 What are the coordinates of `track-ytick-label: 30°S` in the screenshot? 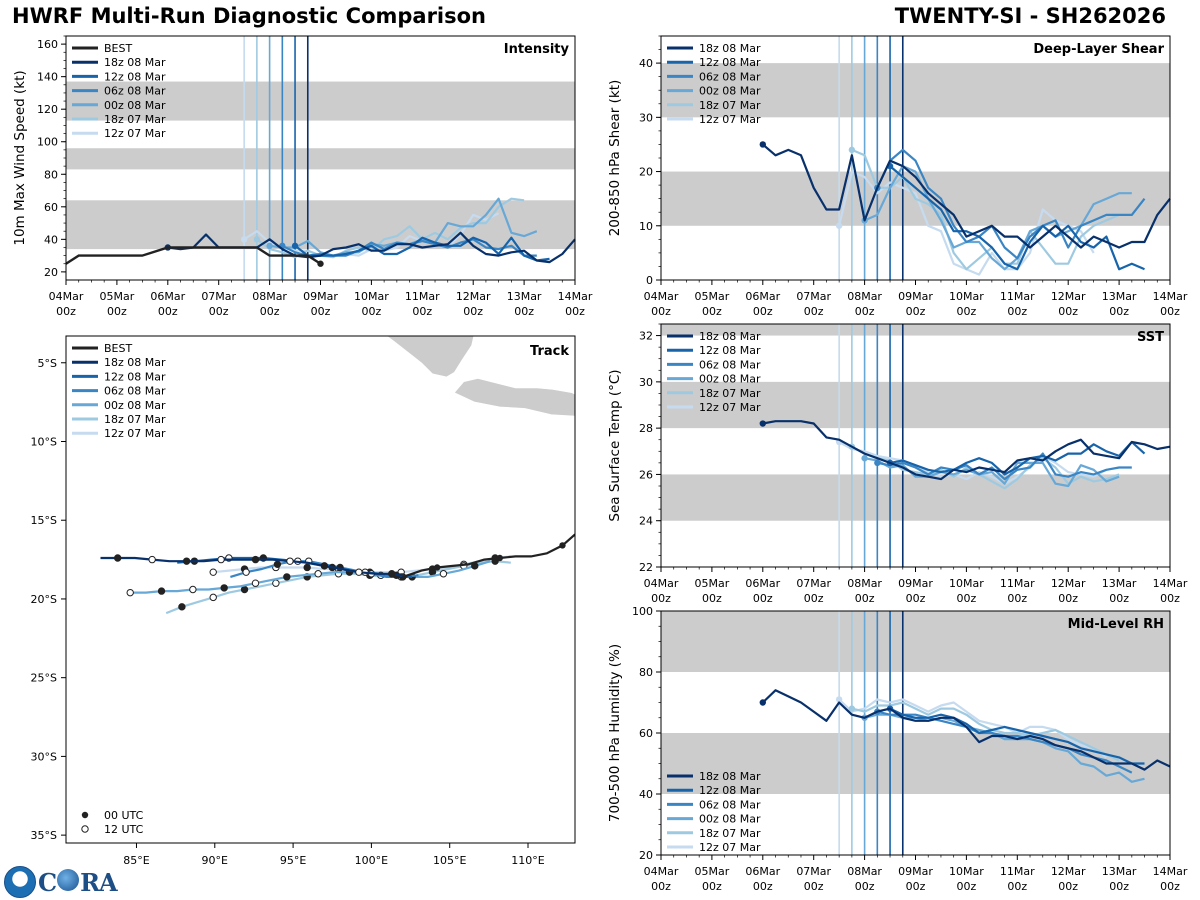 It's located at (44, 756).